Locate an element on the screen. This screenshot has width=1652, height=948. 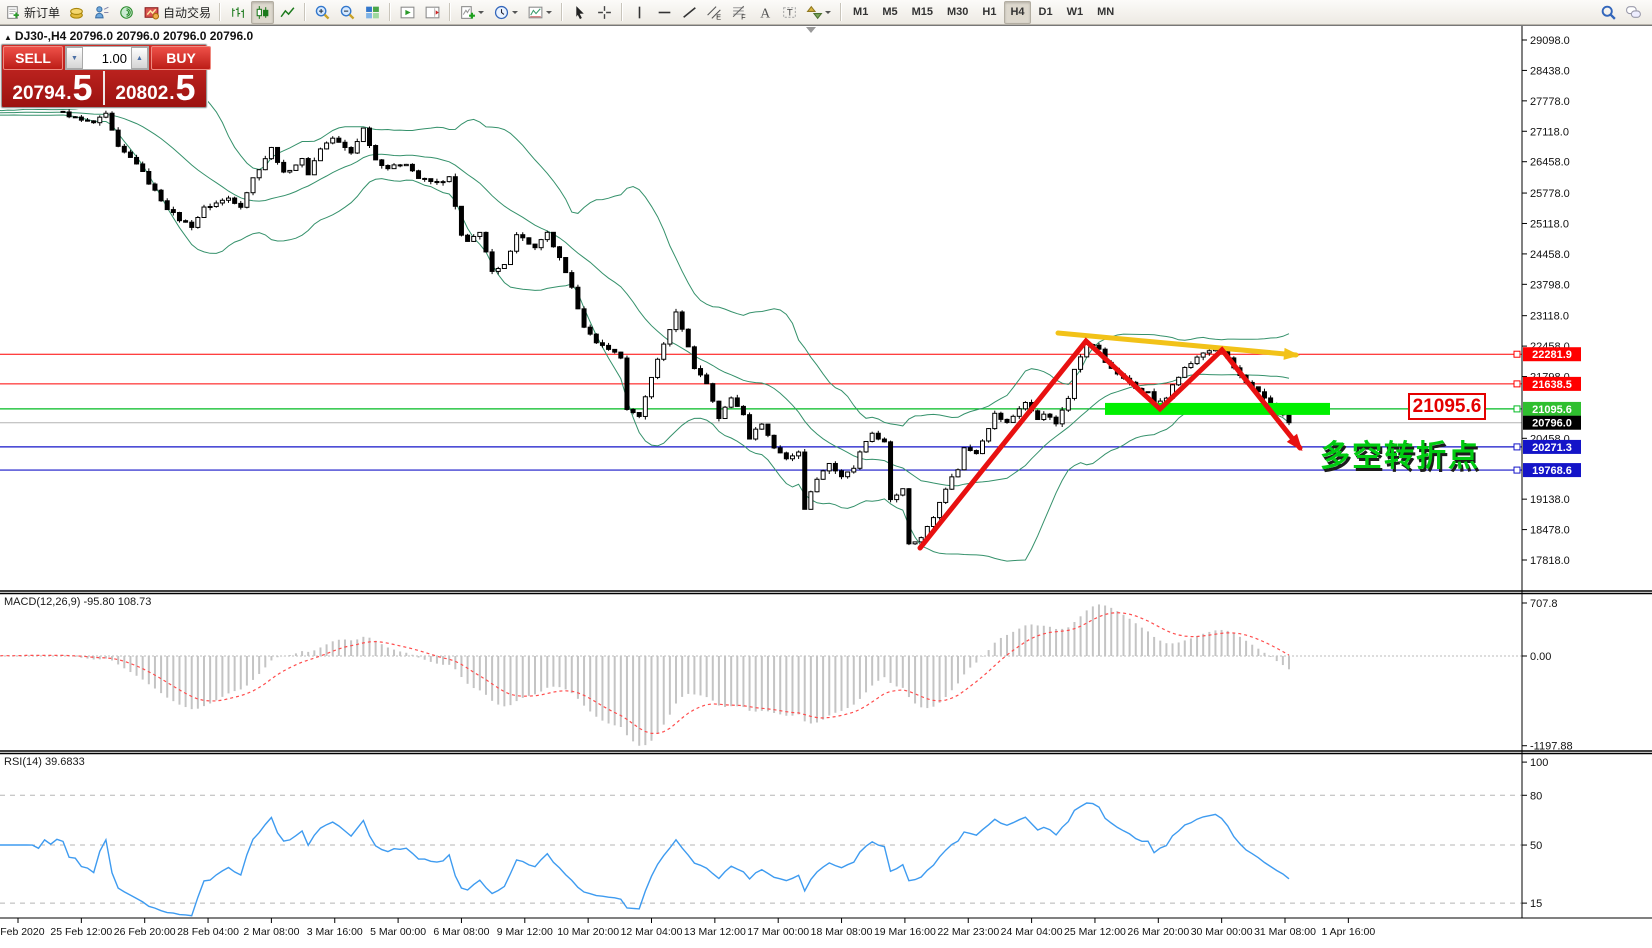
vertical-line-button is located at coordinates (639, 12).